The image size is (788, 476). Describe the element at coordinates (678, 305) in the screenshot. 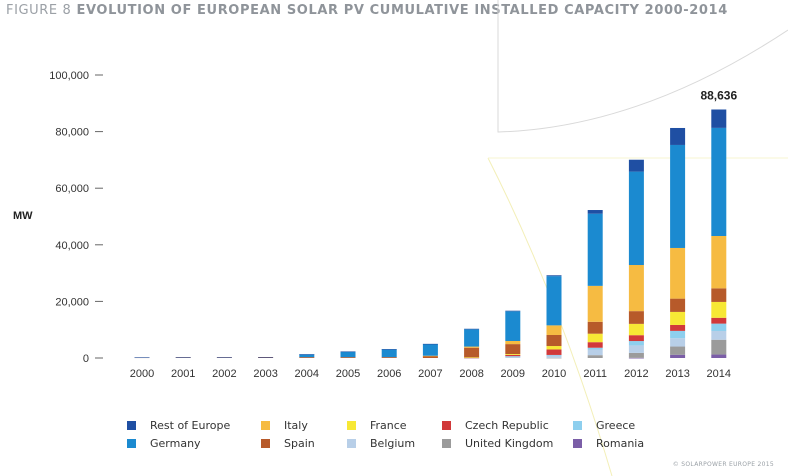

I see `bar-segment-spain-2013` at that location.